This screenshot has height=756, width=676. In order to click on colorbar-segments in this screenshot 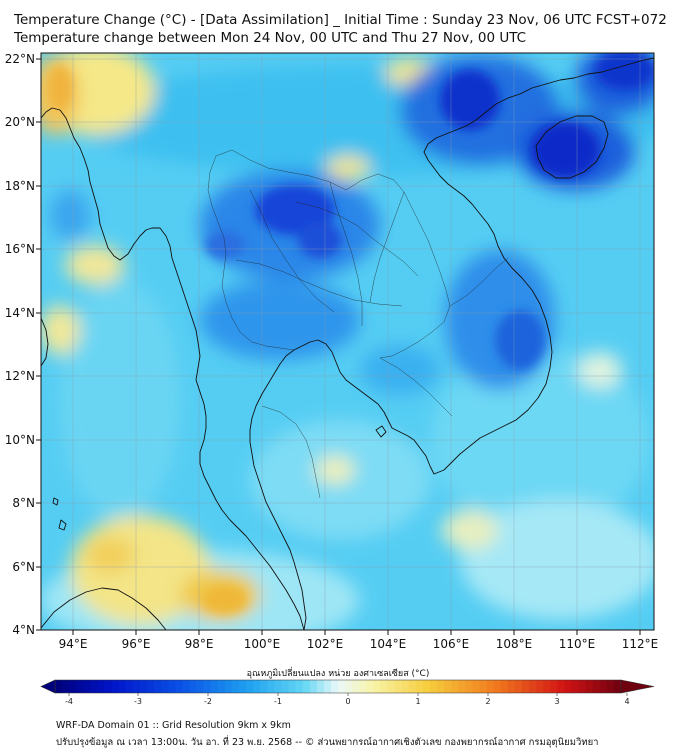, I will do `click(338, 686)`.